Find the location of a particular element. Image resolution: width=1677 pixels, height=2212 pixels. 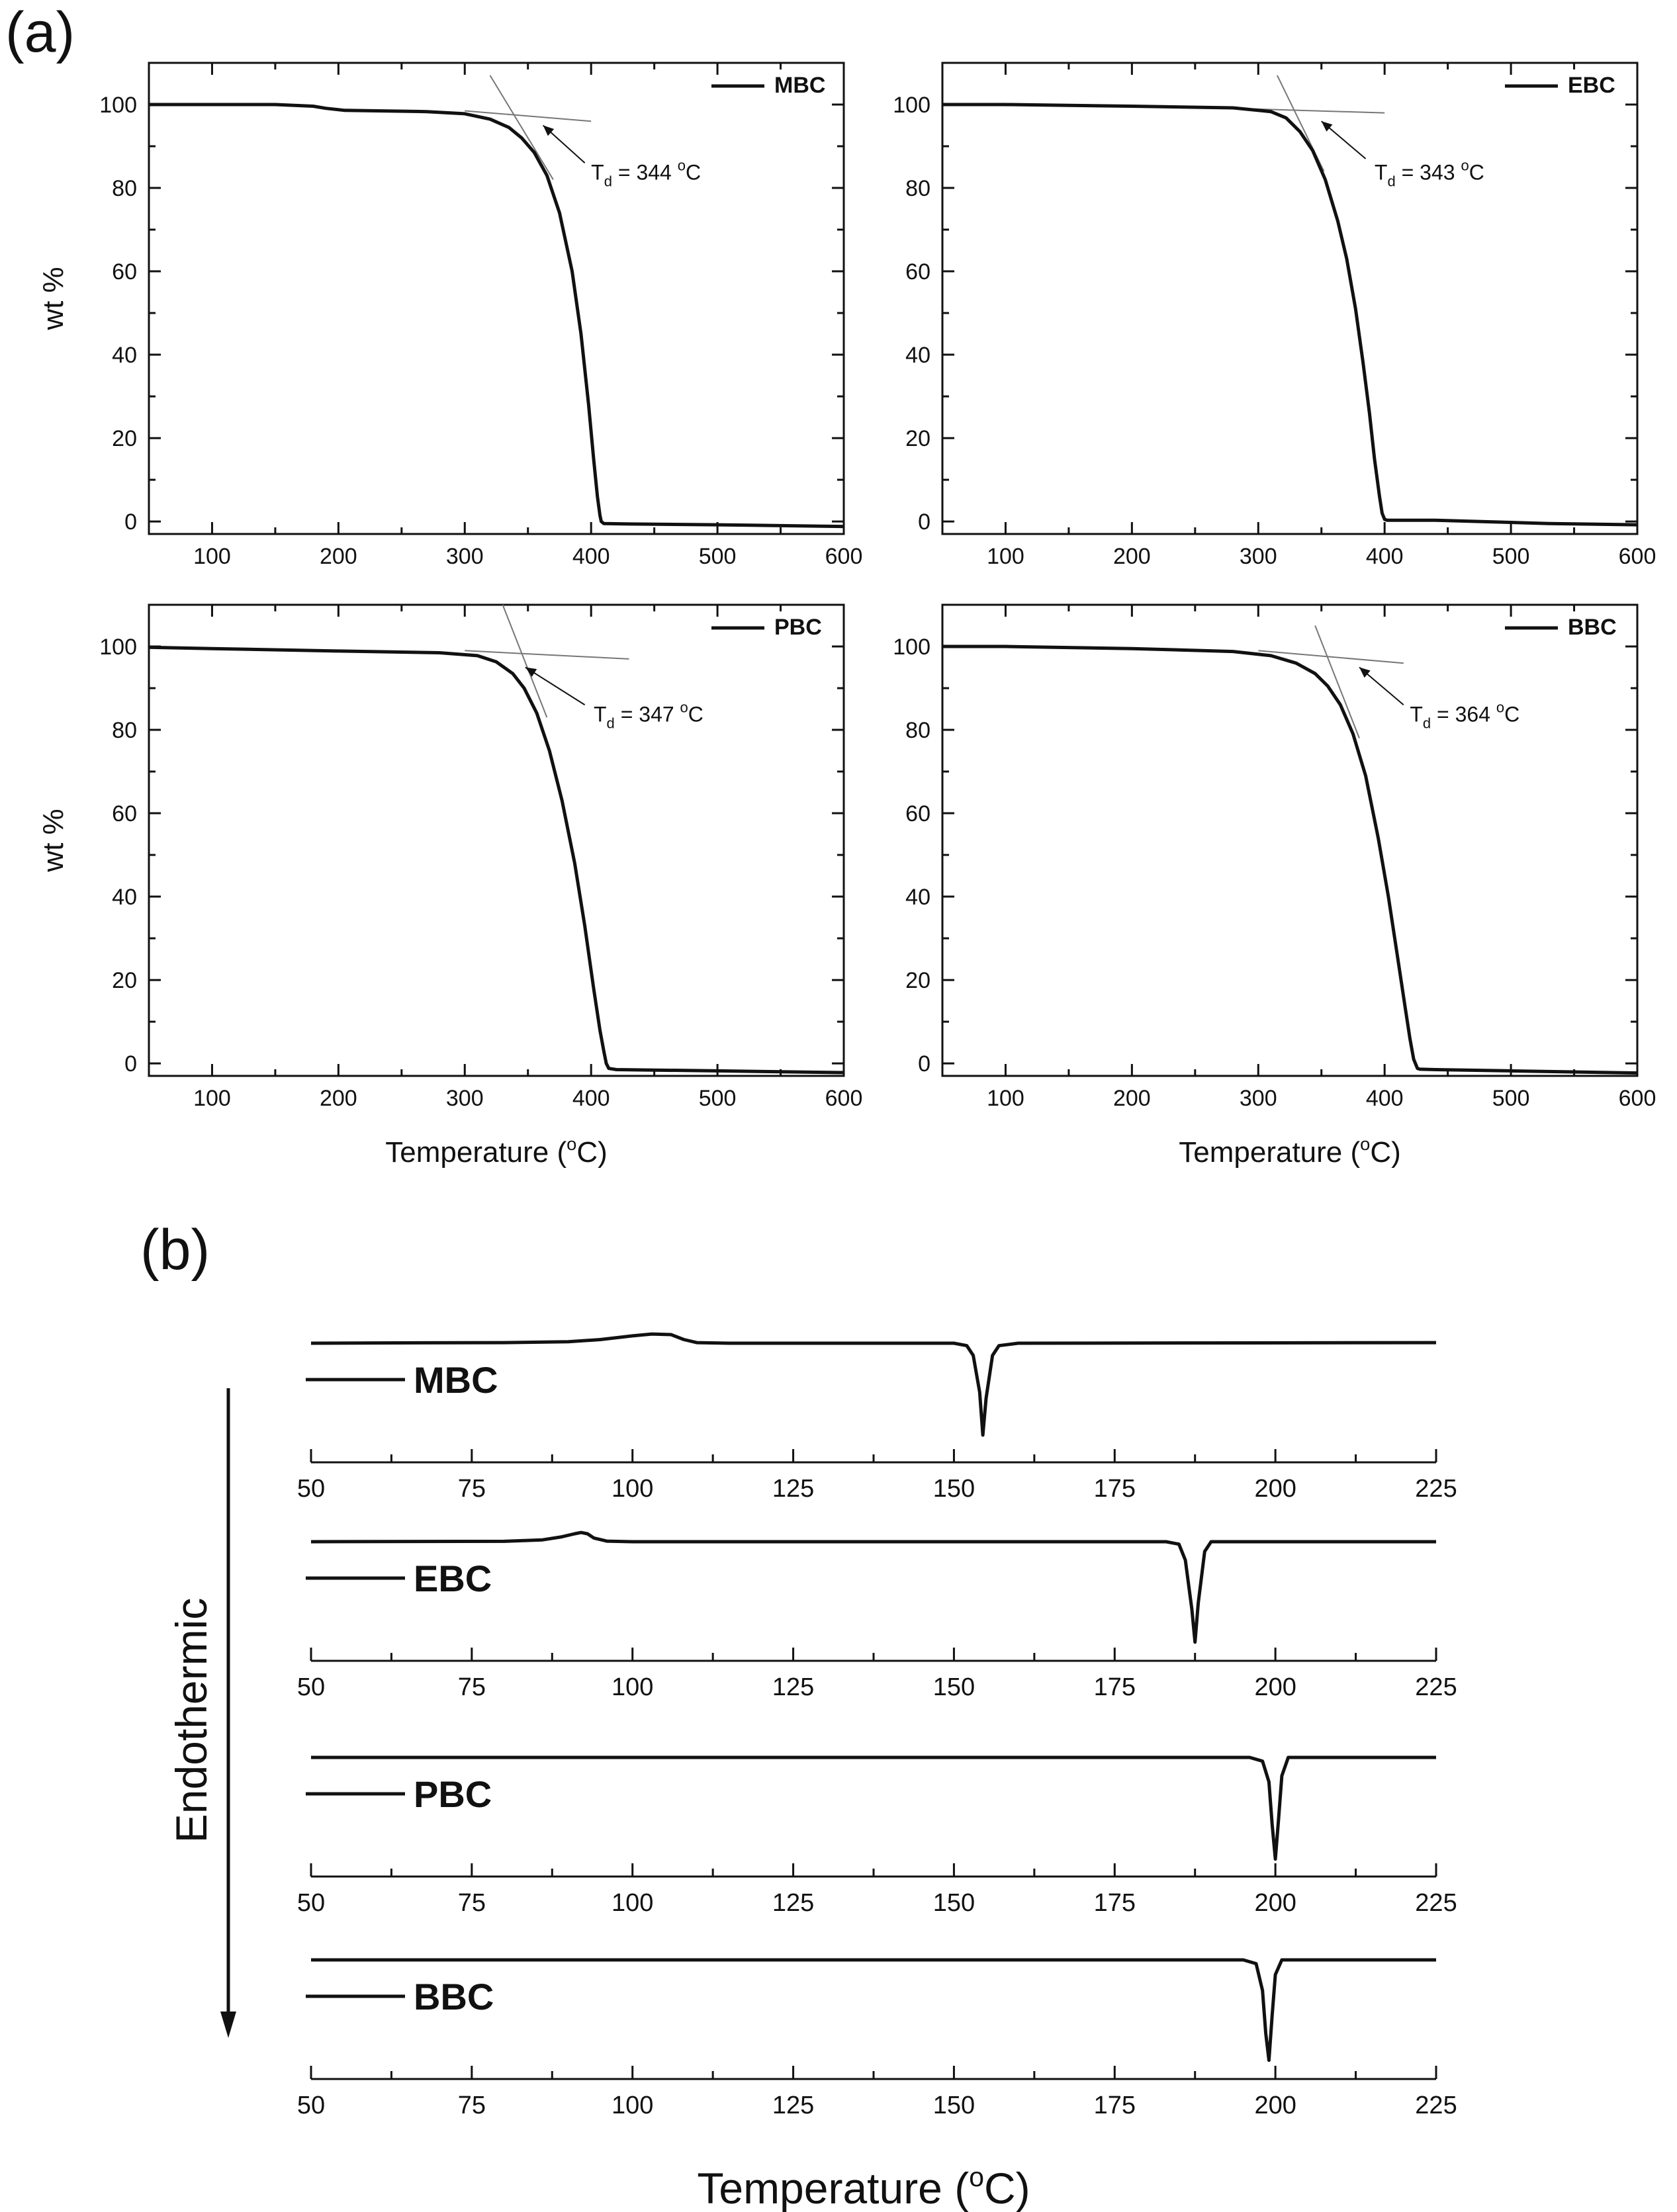

dsc-ebc-x-tick-label: 200 is located at coordinates (1275, 1687).